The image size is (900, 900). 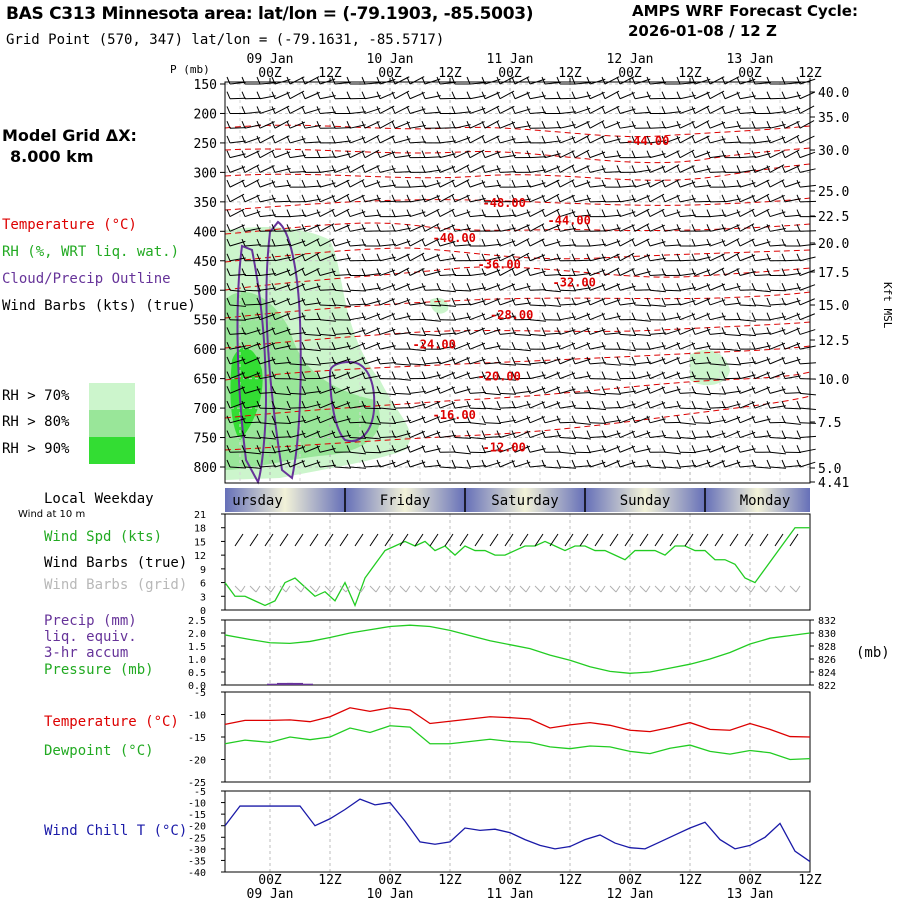 What do you see at coordinates (517, 172) in the screenshot?
I see `temperature-contour` at bounding box center [517, 172].